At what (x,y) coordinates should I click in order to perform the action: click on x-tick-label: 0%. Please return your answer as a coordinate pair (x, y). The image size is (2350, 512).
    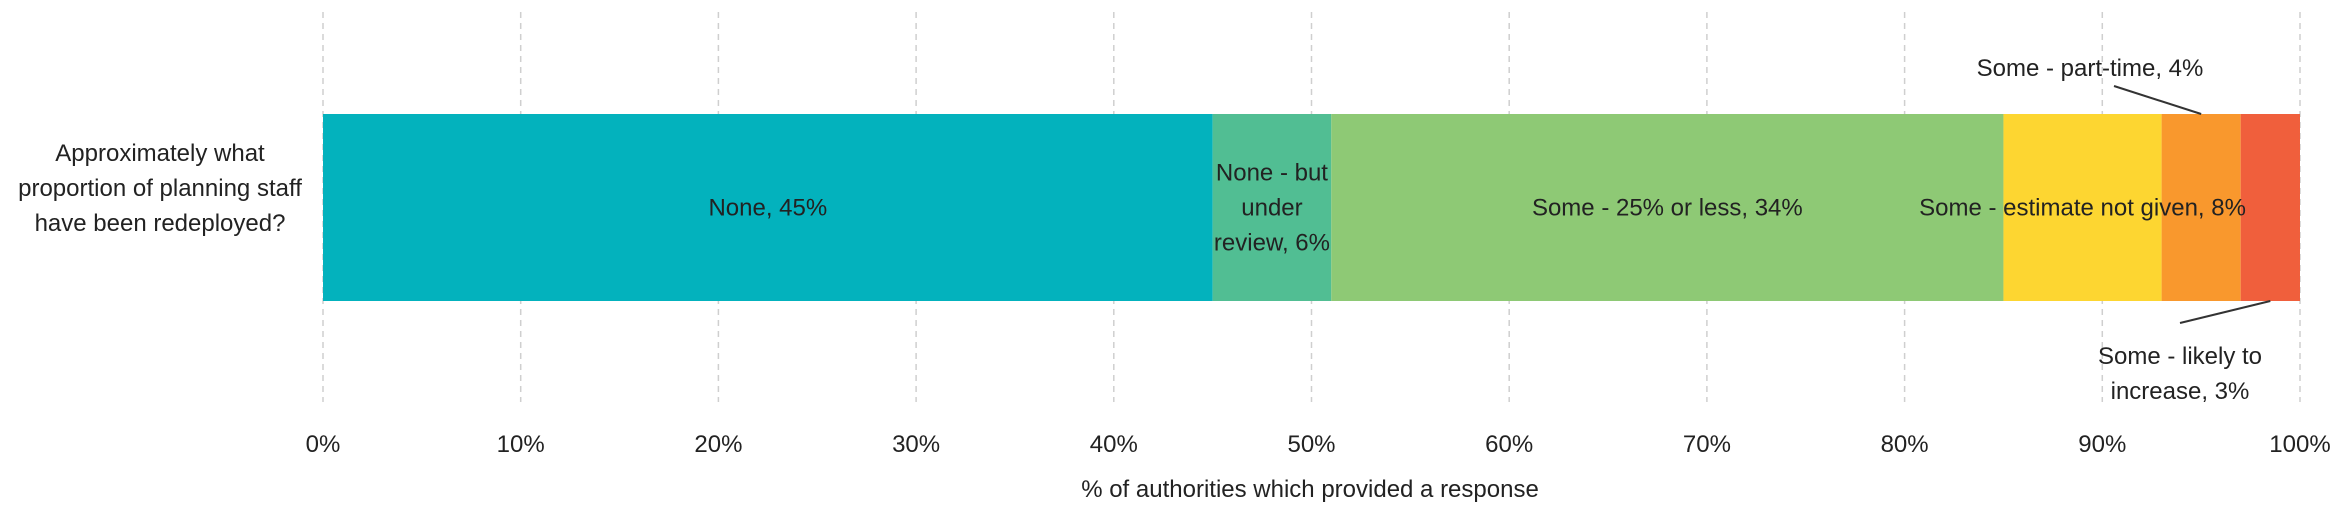
    Looking at the image, I should click on (323, 444).